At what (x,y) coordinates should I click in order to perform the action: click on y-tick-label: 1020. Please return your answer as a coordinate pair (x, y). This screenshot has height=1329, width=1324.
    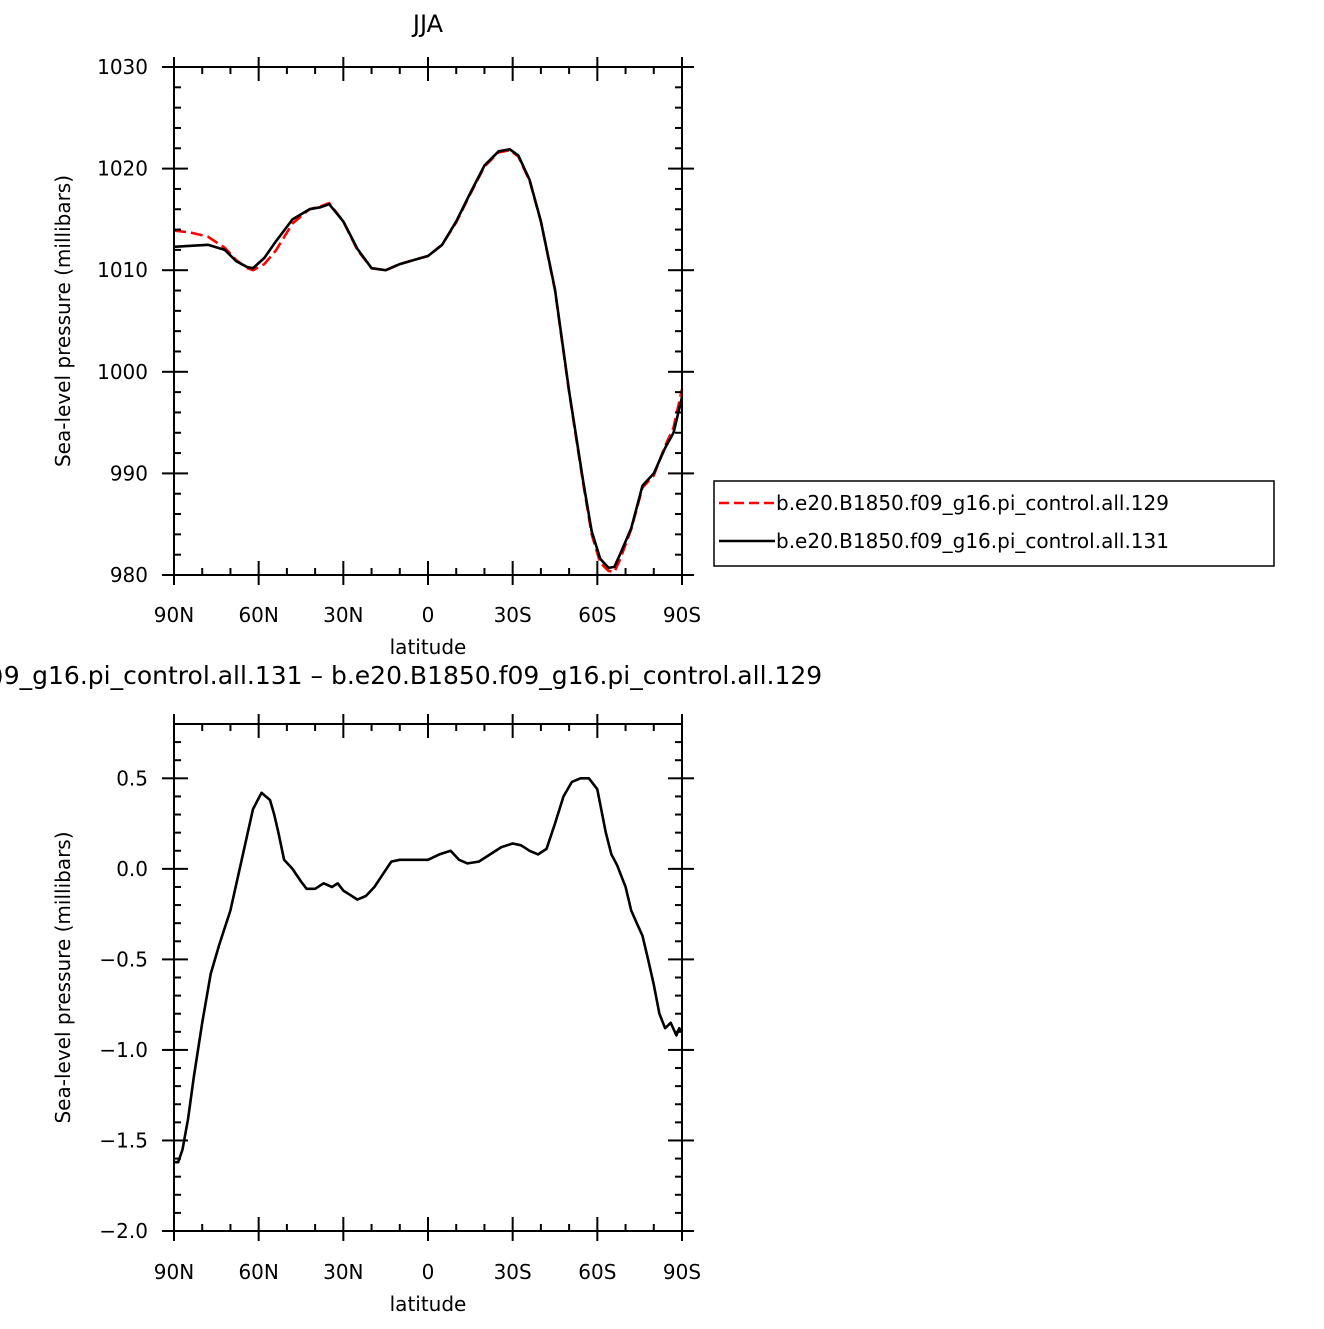
    Looking at the image, I should click on (122, 169).